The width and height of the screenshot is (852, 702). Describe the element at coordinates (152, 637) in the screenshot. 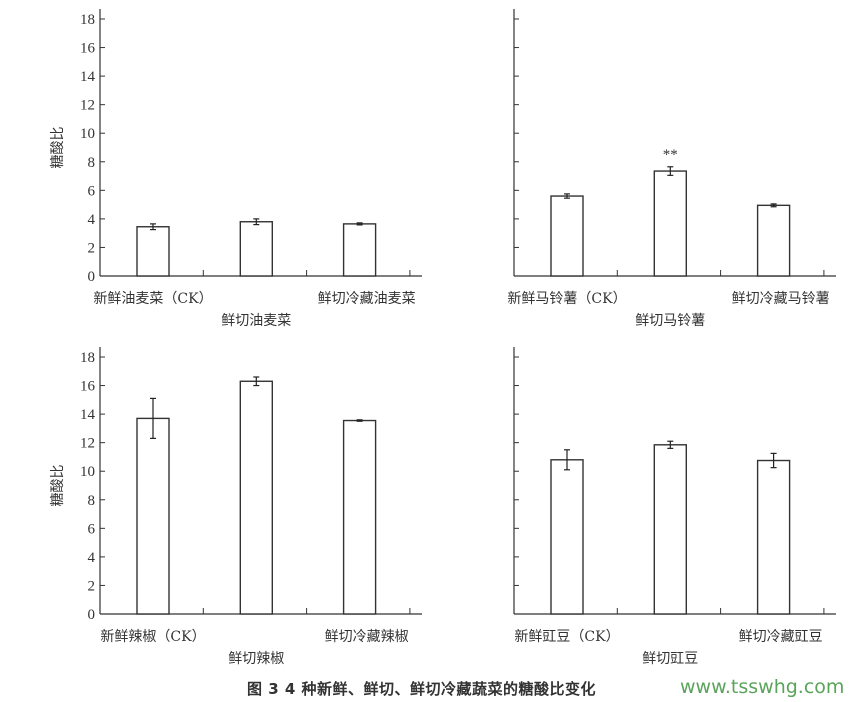

I see `category-label: 新鲜辣椒（CK）` at that location.